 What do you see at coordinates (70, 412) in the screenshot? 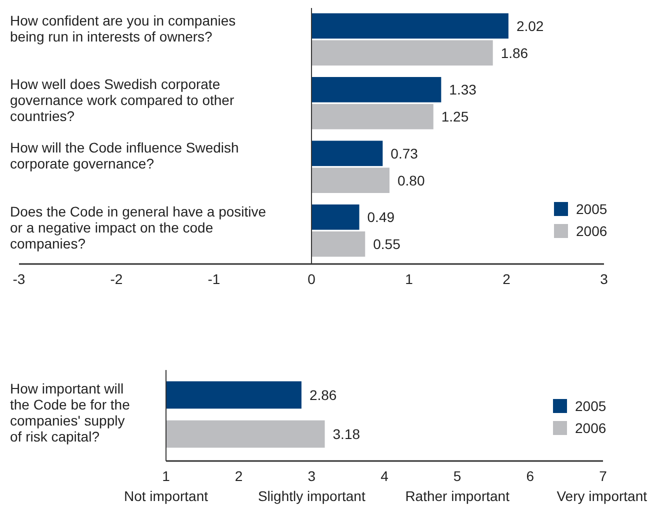
I see `y-tick-label: How important will the Code be for the companies' supply of risk capital?` at bounding box center [70, 412].